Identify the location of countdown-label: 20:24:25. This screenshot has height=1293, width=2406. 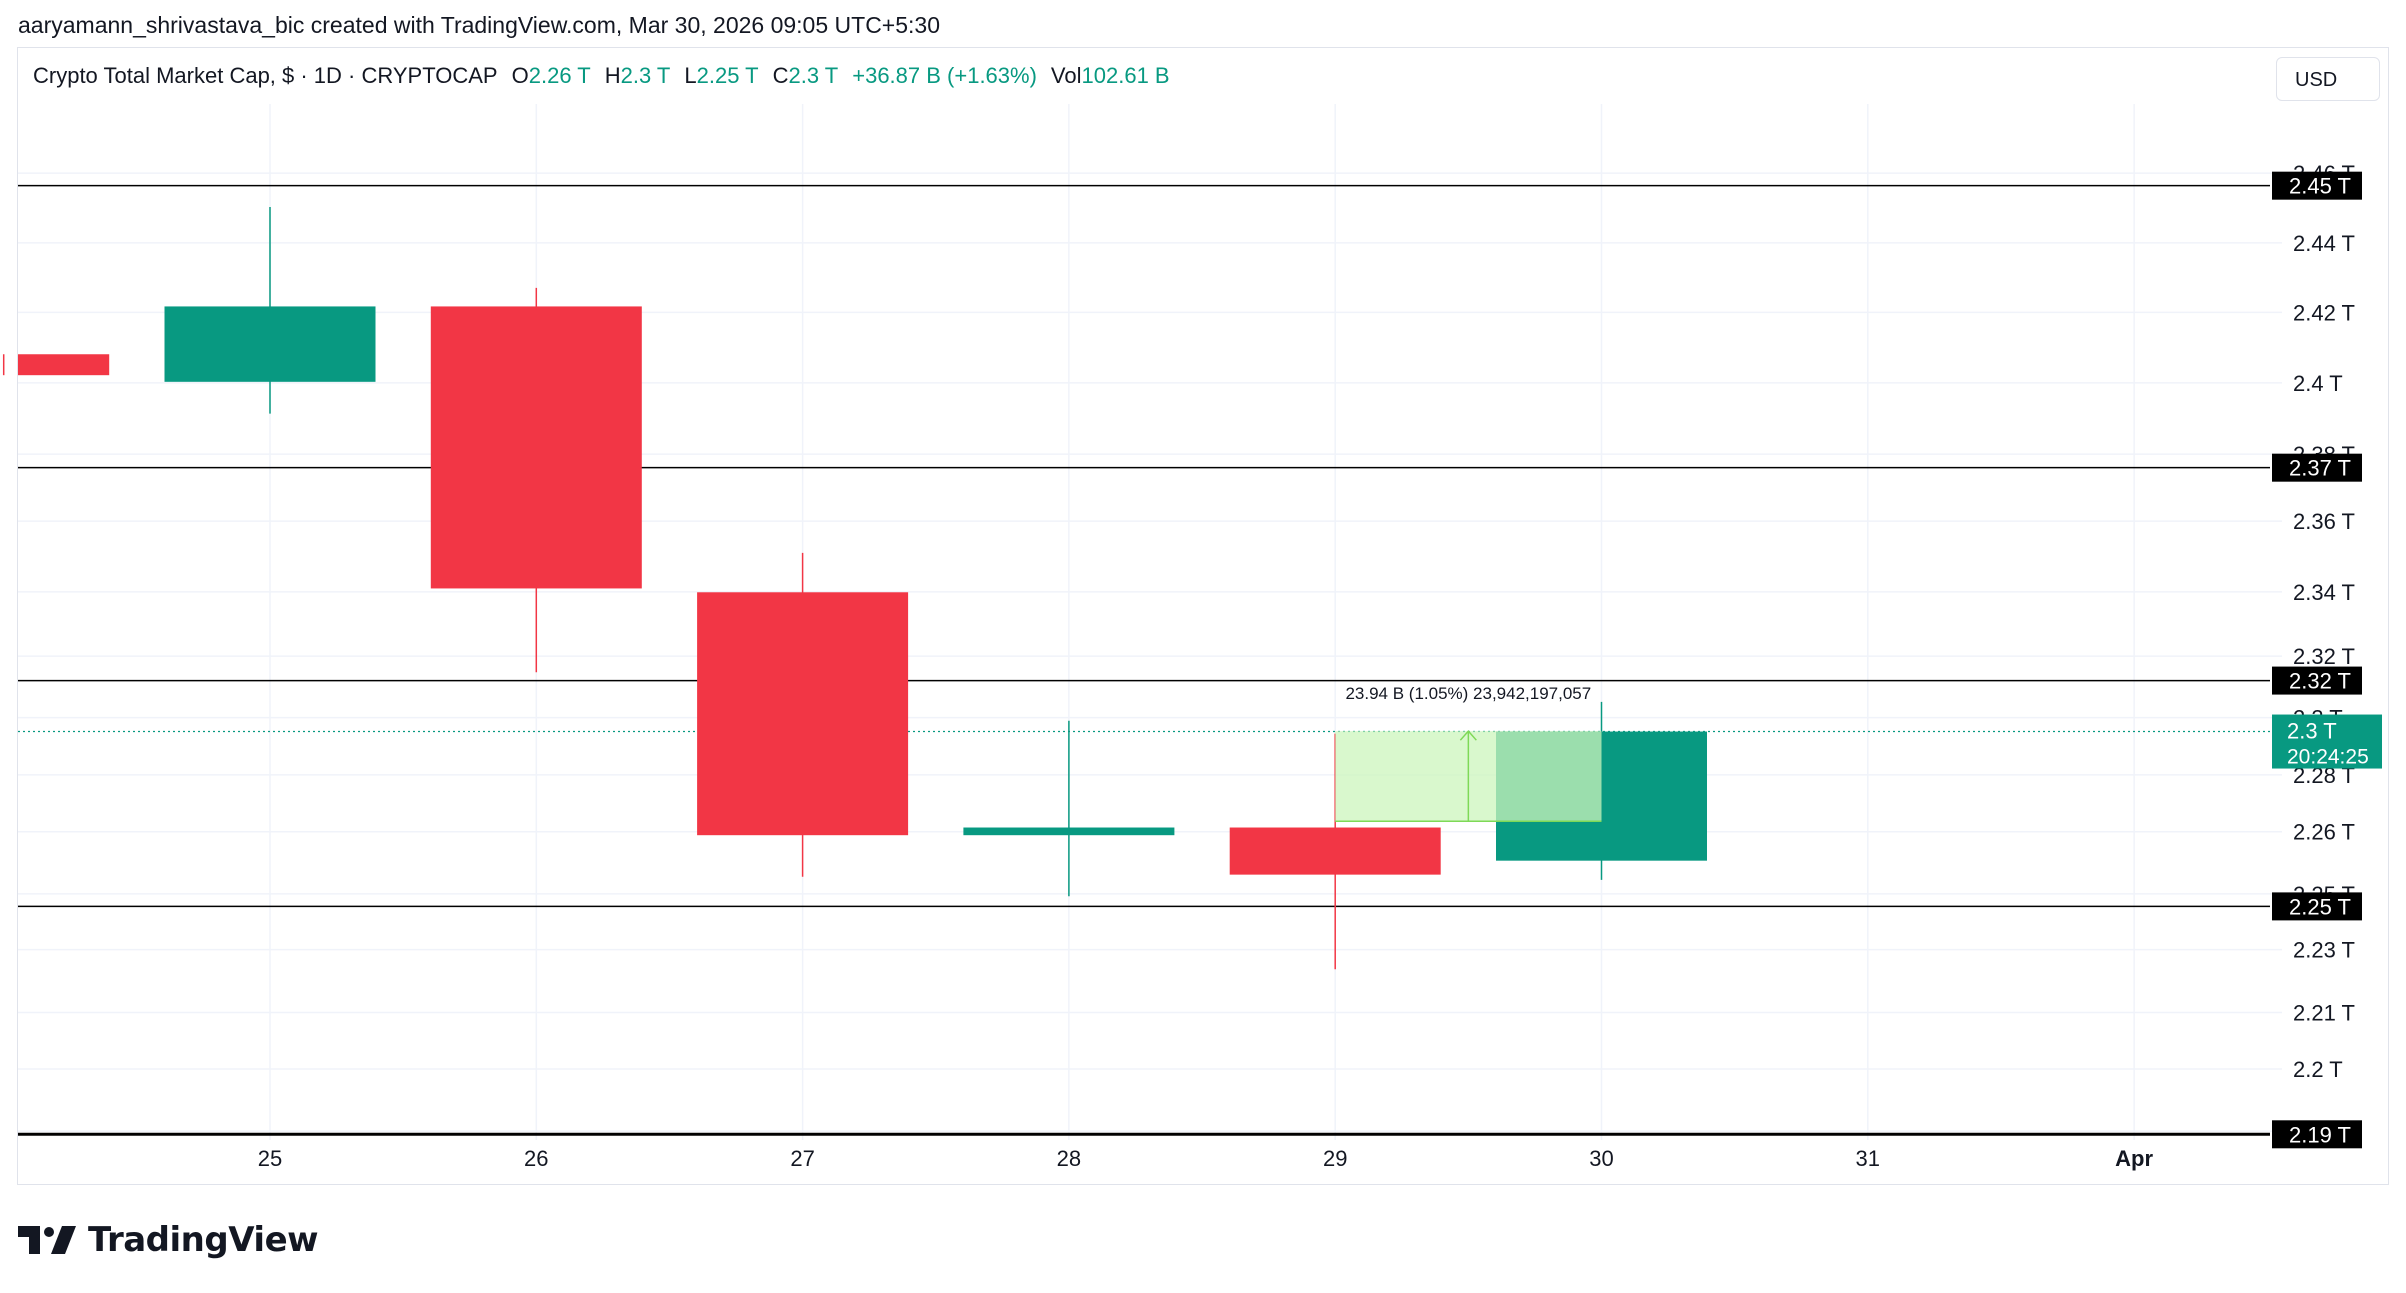
(2328, 757).